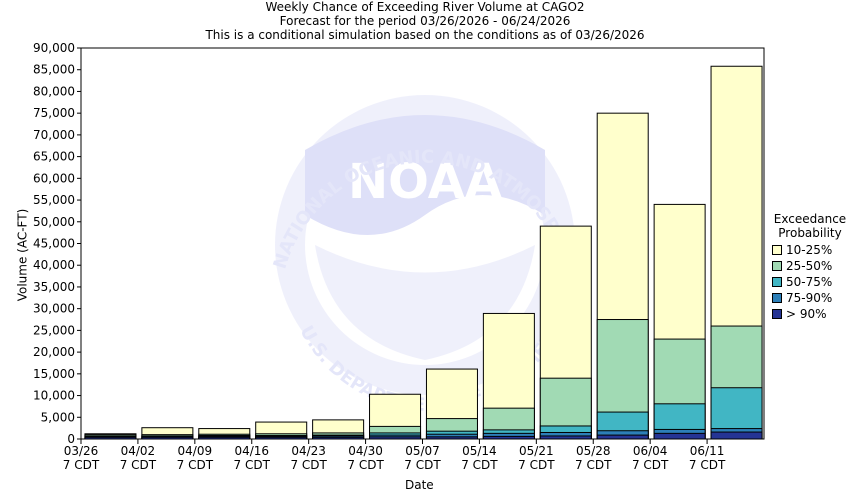 Image resolution: width=850 pixels, height=500 pixels. Describe the element at coordinates (54, 352) in the screenshot. I see `y-tick-label: 20,000` at that location.